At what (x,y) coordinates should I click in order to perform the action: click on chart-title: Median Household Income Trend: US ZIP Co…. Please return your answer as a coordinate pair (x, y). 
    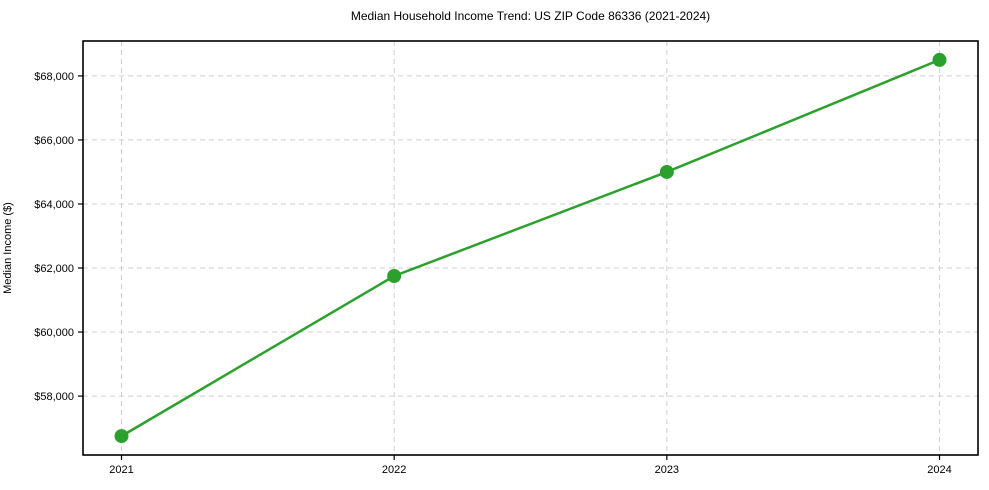
    Looking at the image, I should click on (530, 16).